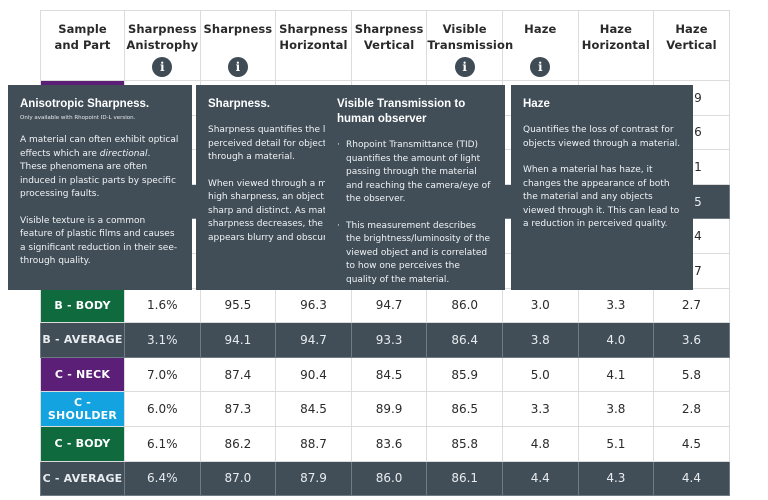  What do you see at coordinates (313, 374) in the screenshot?
I see `value-cell: 90.4` at bounding box center [313, 374].